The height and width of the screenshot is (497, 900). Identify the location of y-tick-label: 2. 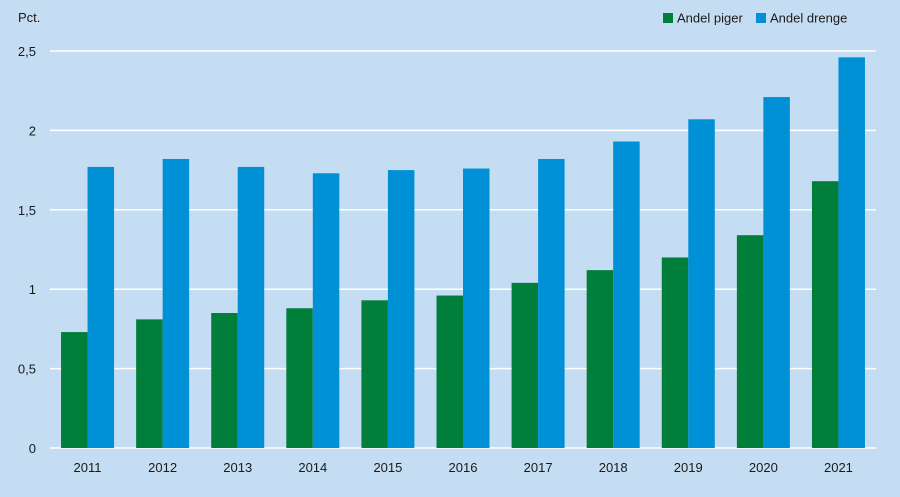
(32, 130).